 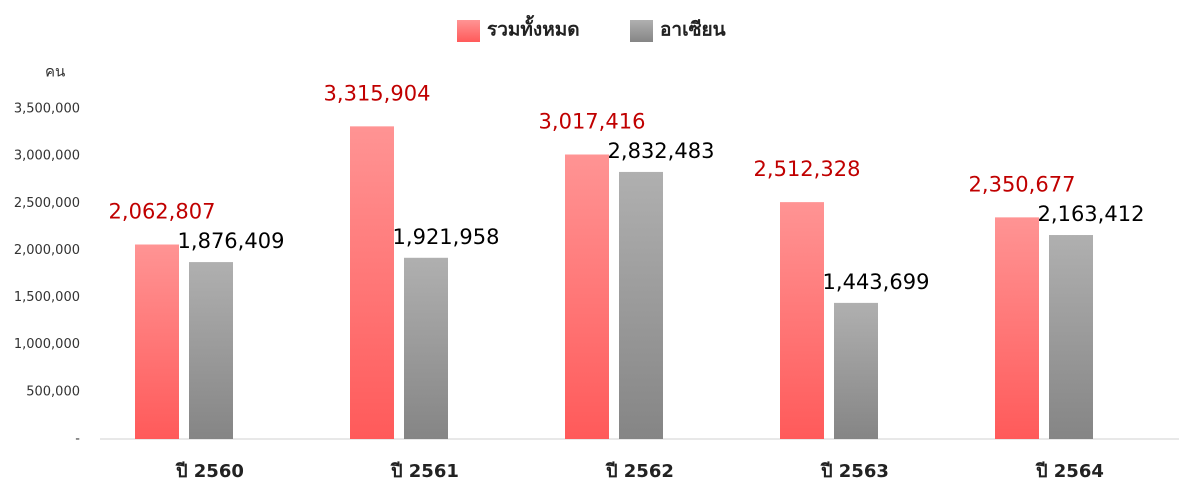 I want to click on value-label: 2,062,807, so click(x=162, y=212).